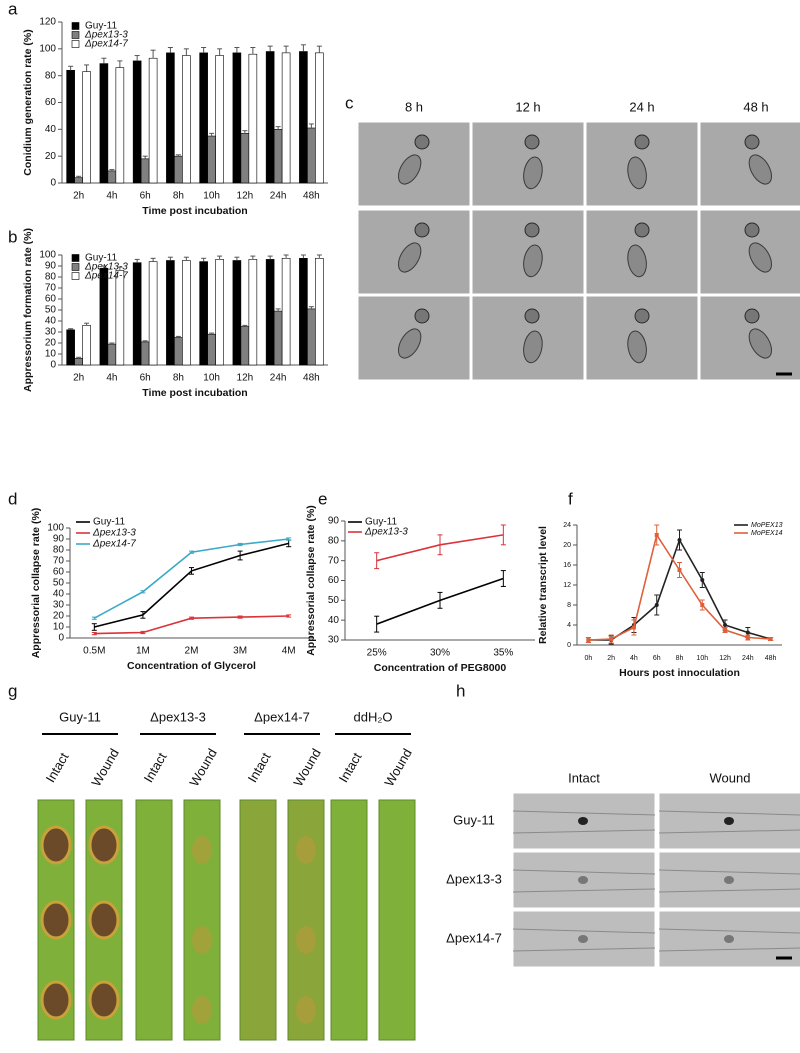  Describe the element at coordinates (641, 106) in the screenshot. I see `column-label: 24 h` at that location.